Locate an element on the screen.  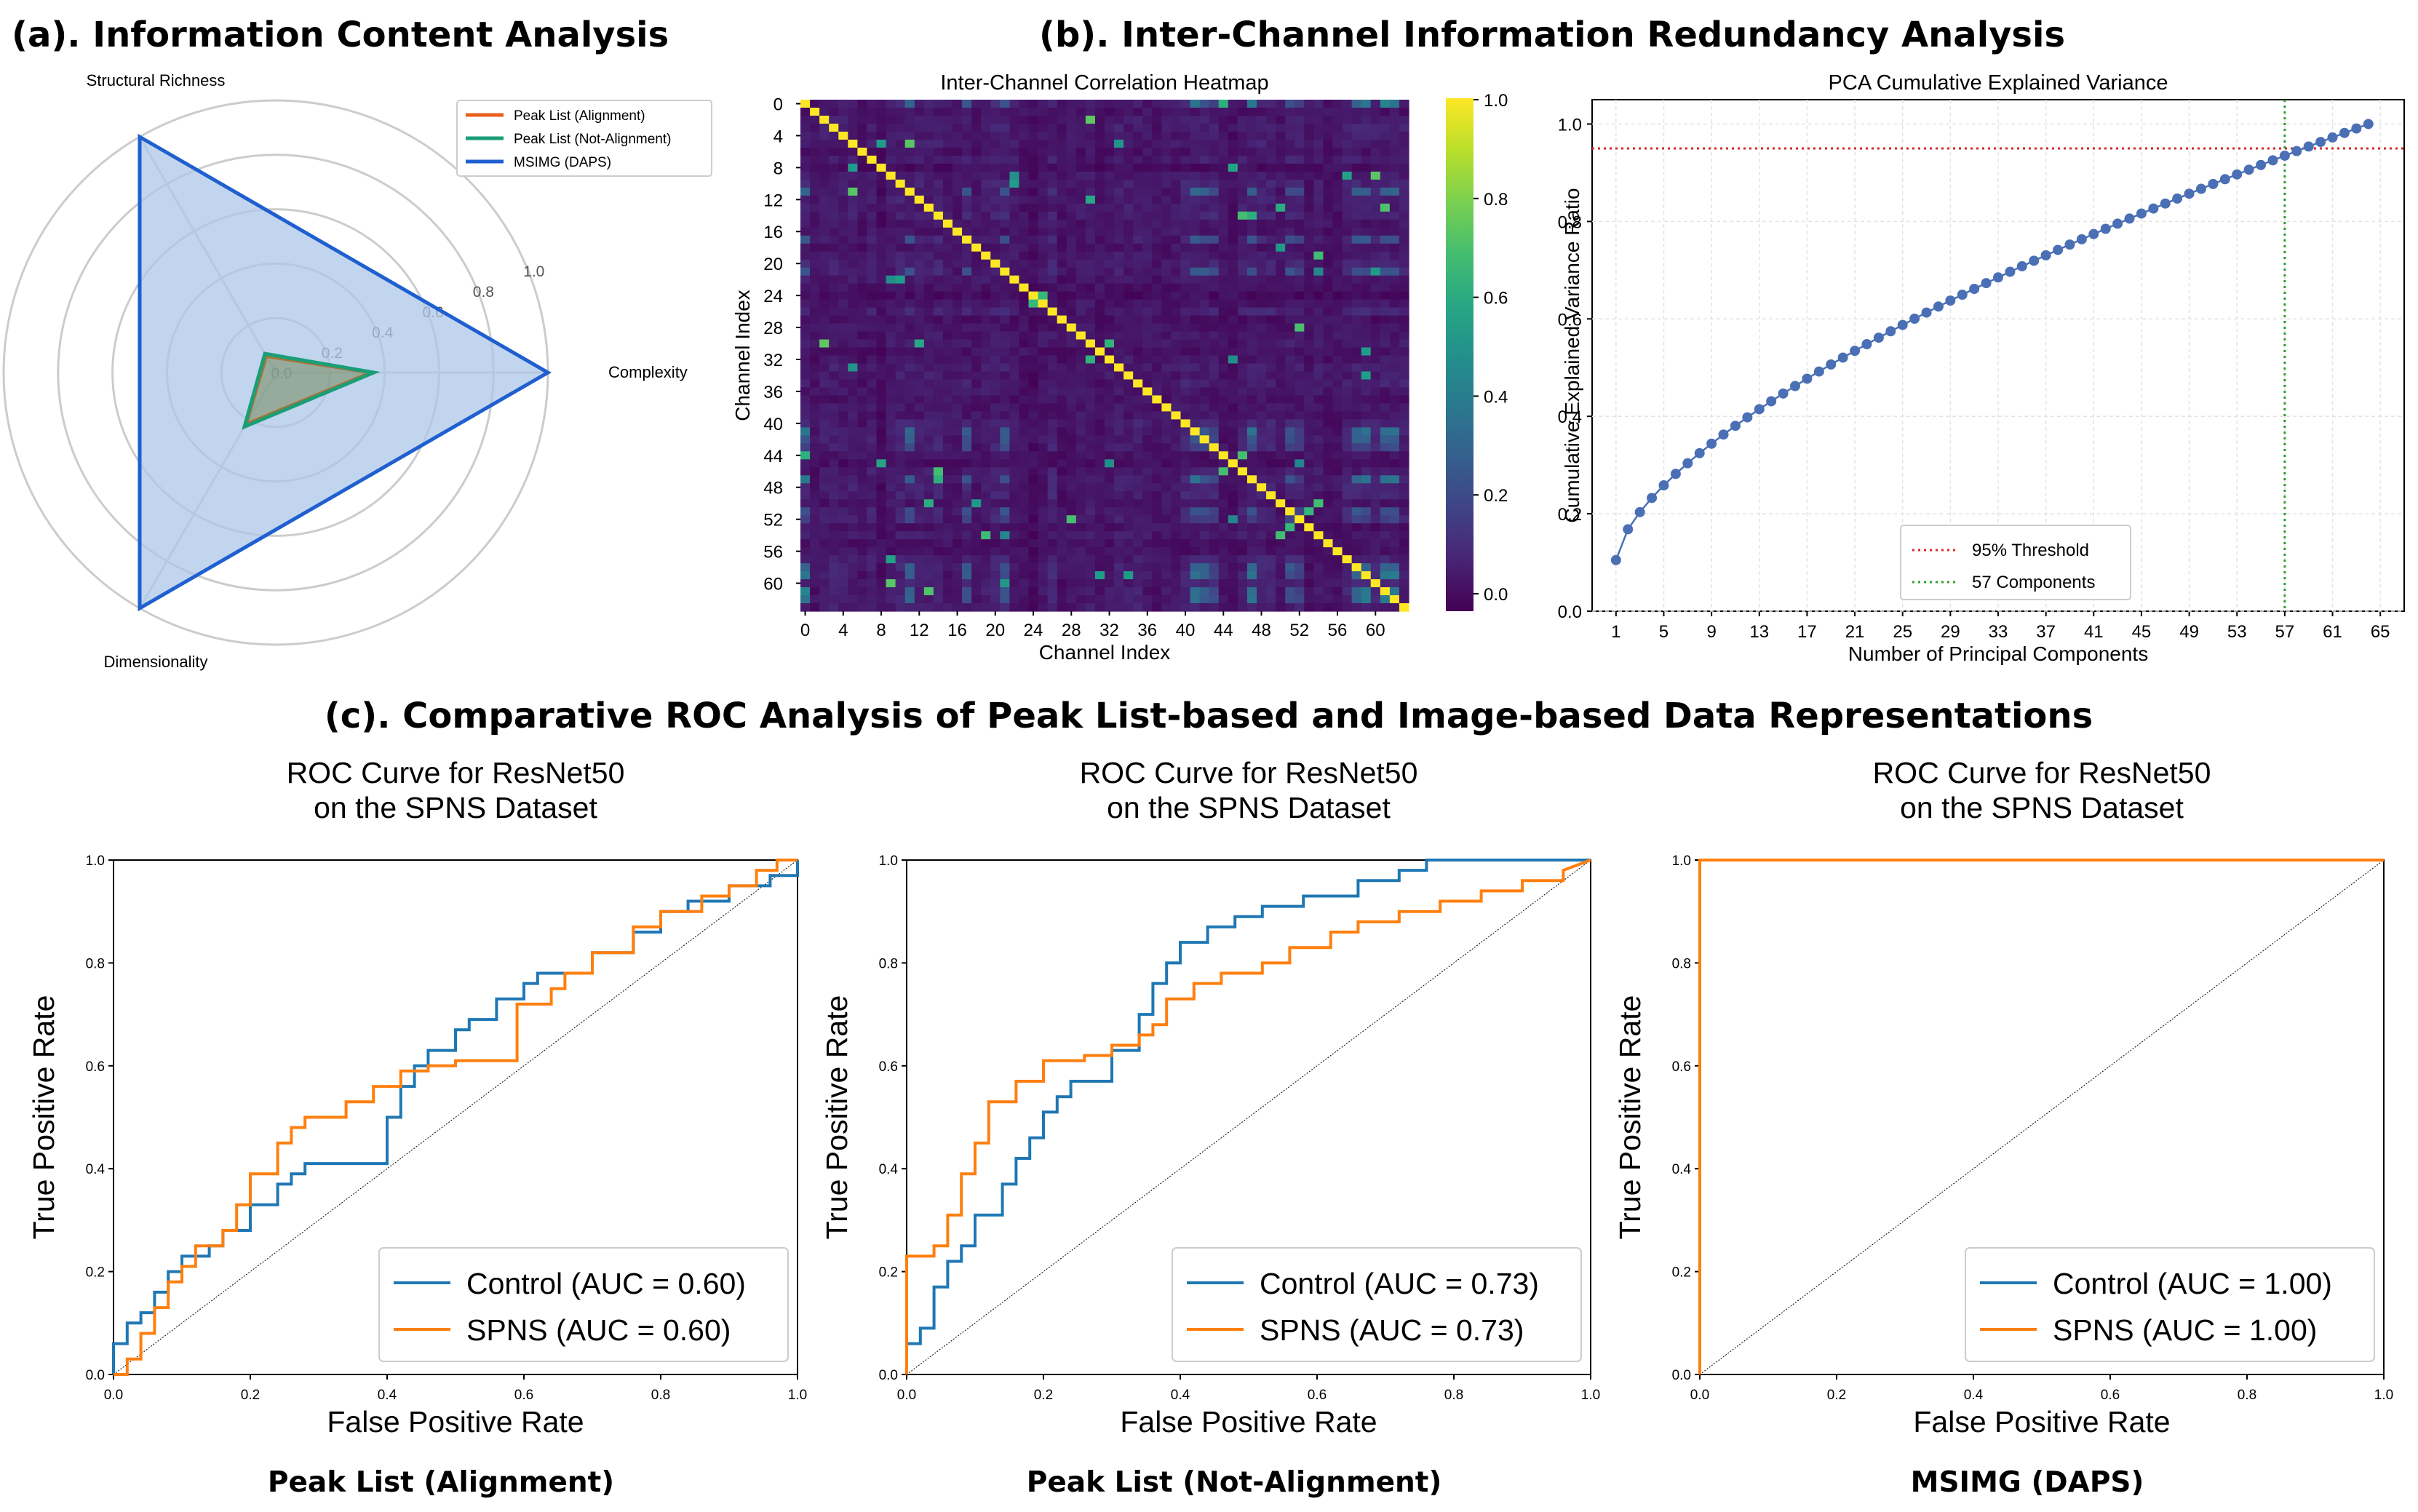
roc3-ytick-label: 1.0 is located at coordinates (1681, 862).